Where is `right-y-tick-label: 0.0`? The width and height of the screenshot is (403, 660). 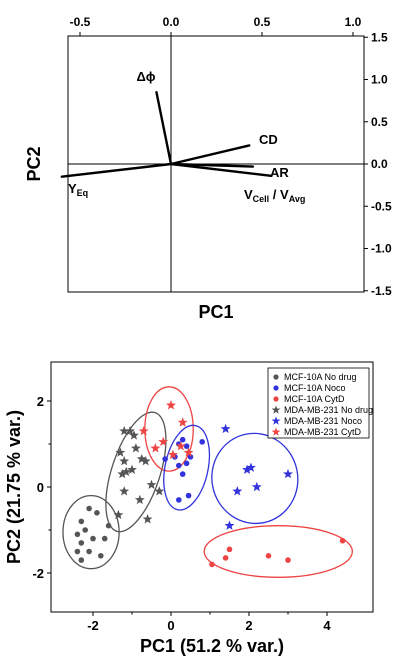
right-y-tick-label: 0.0 is located at coordinates (379, 164).